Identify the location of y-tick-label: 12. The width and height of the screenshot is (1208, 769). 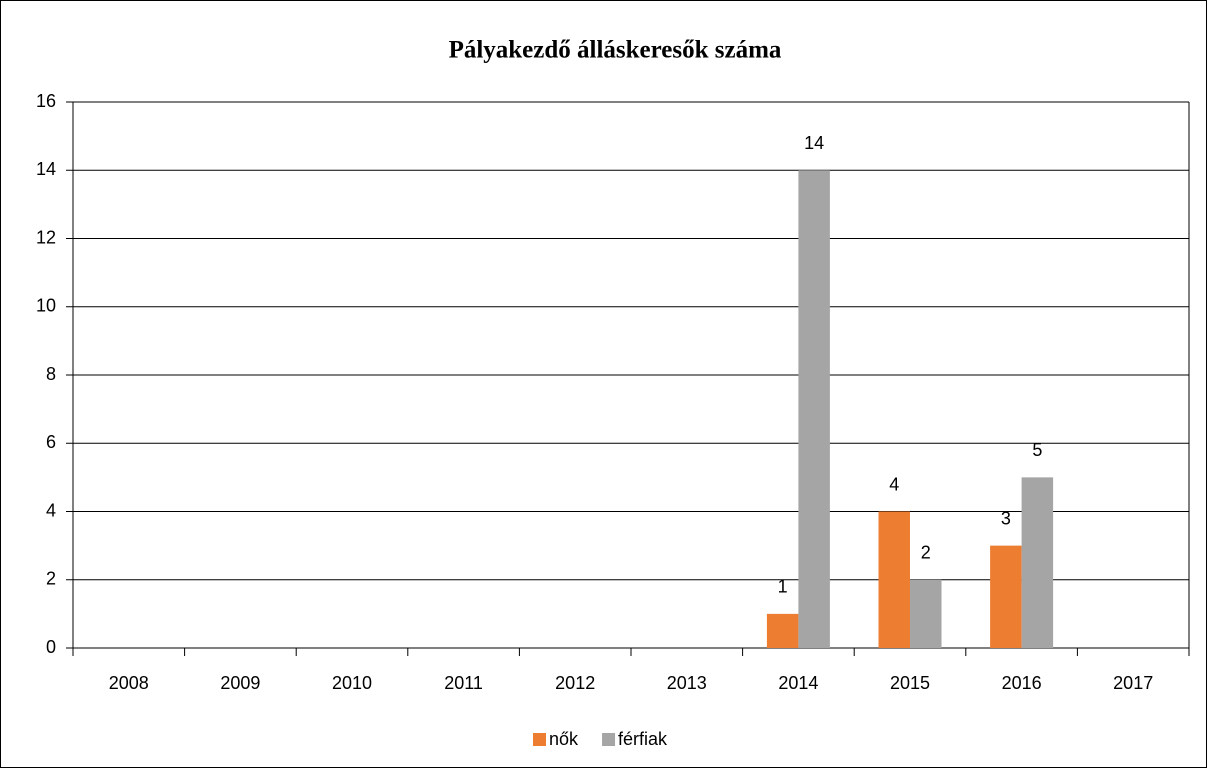
(46, 237).